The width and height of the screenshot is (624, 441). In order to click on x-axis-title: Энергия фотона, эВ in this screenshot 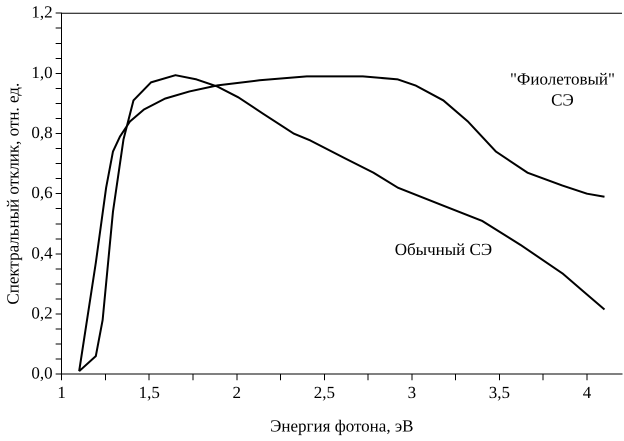, I will do `click(342, 426)`.